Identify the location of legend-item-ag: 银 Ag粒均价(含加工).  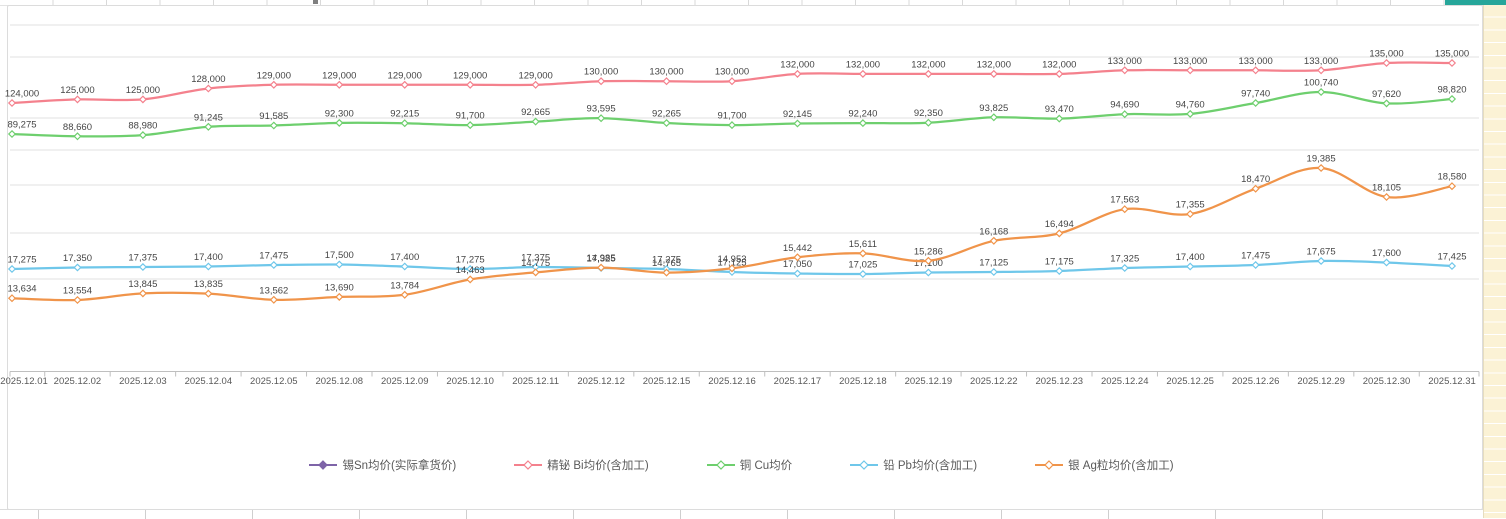
(1104, 465).